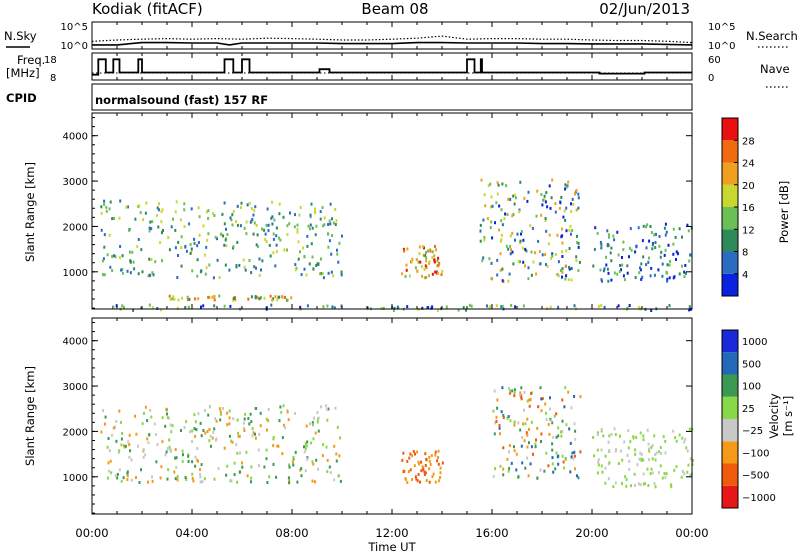 Image resolution: width=800 pixels, height=554 pixels. I want to click on frequency-panel: Freq. [MHz] 18 8 60 0 Nave, so click(398, 70).